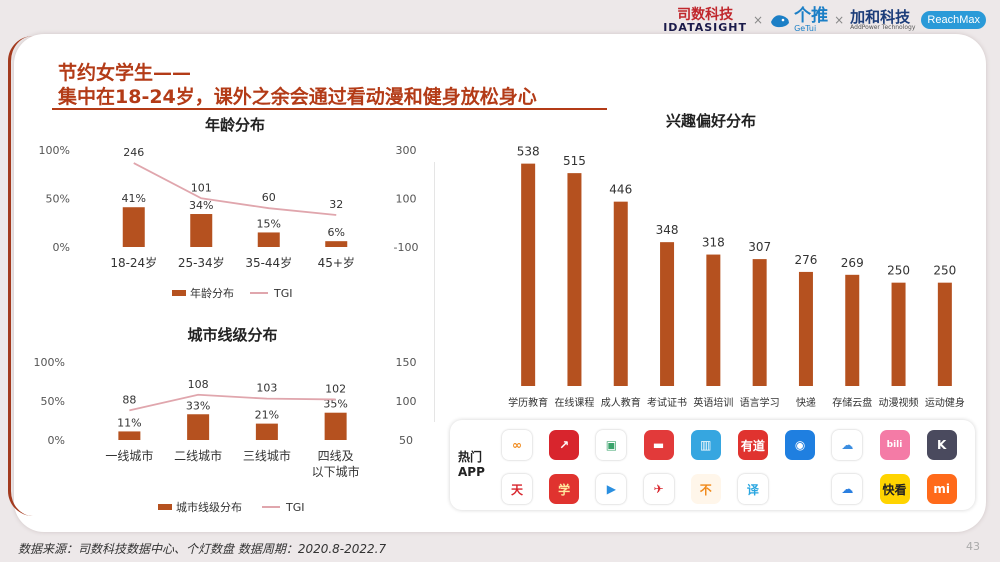 Image resolution: width=1000 pixels, height=562 pixels. Describe the element at coordinates (336, 232) in the screenshot. I see `bar-value-label: 6%` at that location.